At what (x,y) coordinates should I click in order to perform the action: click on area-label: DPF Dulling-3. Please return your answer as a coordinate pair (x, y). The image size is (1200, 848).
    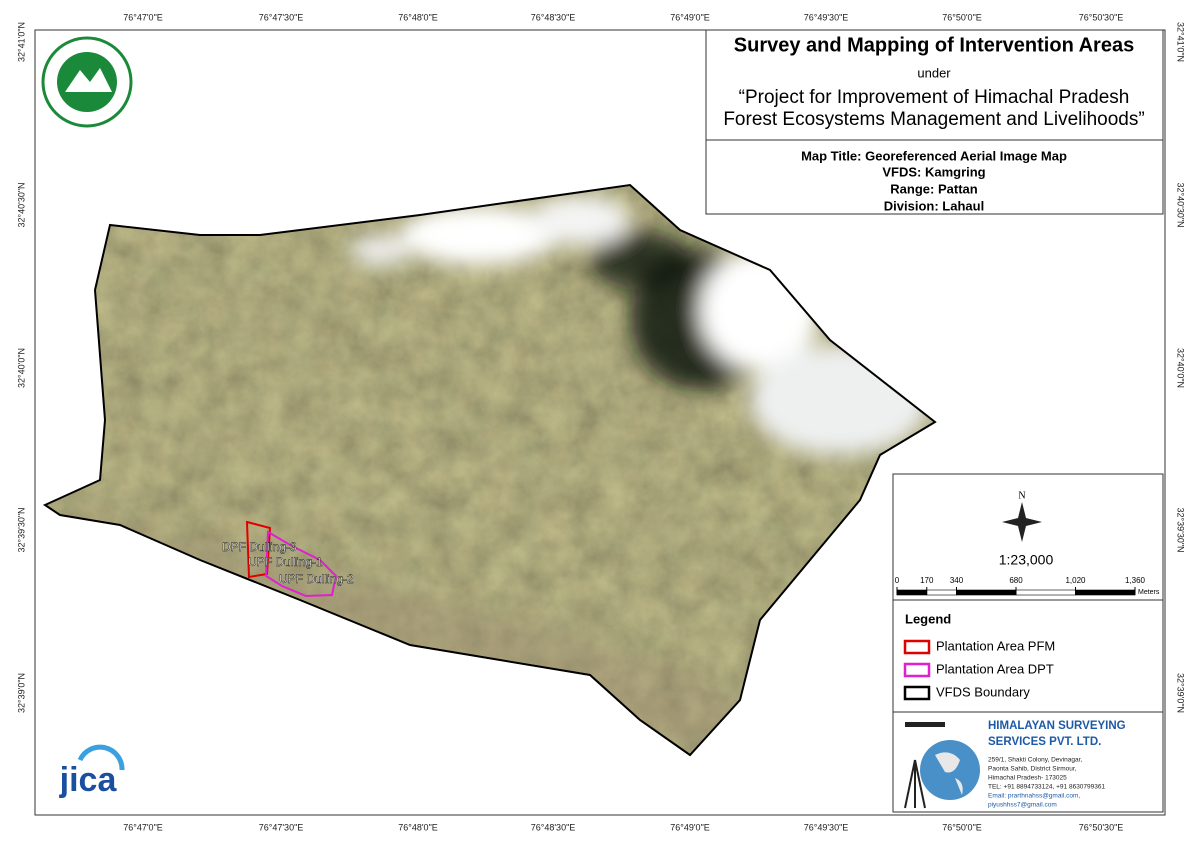
    Looking at the image, I should click on (259, 547).